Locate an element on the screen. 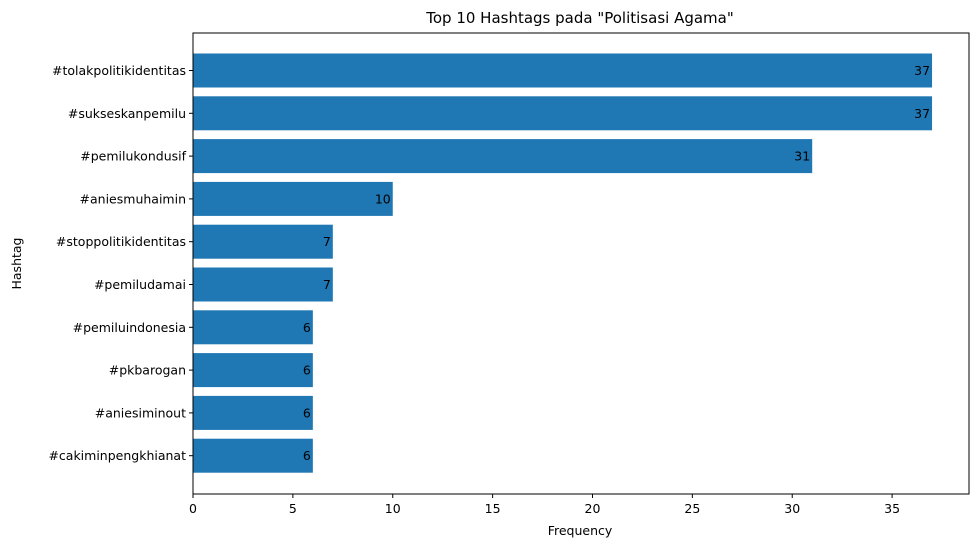 This screenshot has height=547, width=977. data-label: 31 is located at coordinates (802, 156).